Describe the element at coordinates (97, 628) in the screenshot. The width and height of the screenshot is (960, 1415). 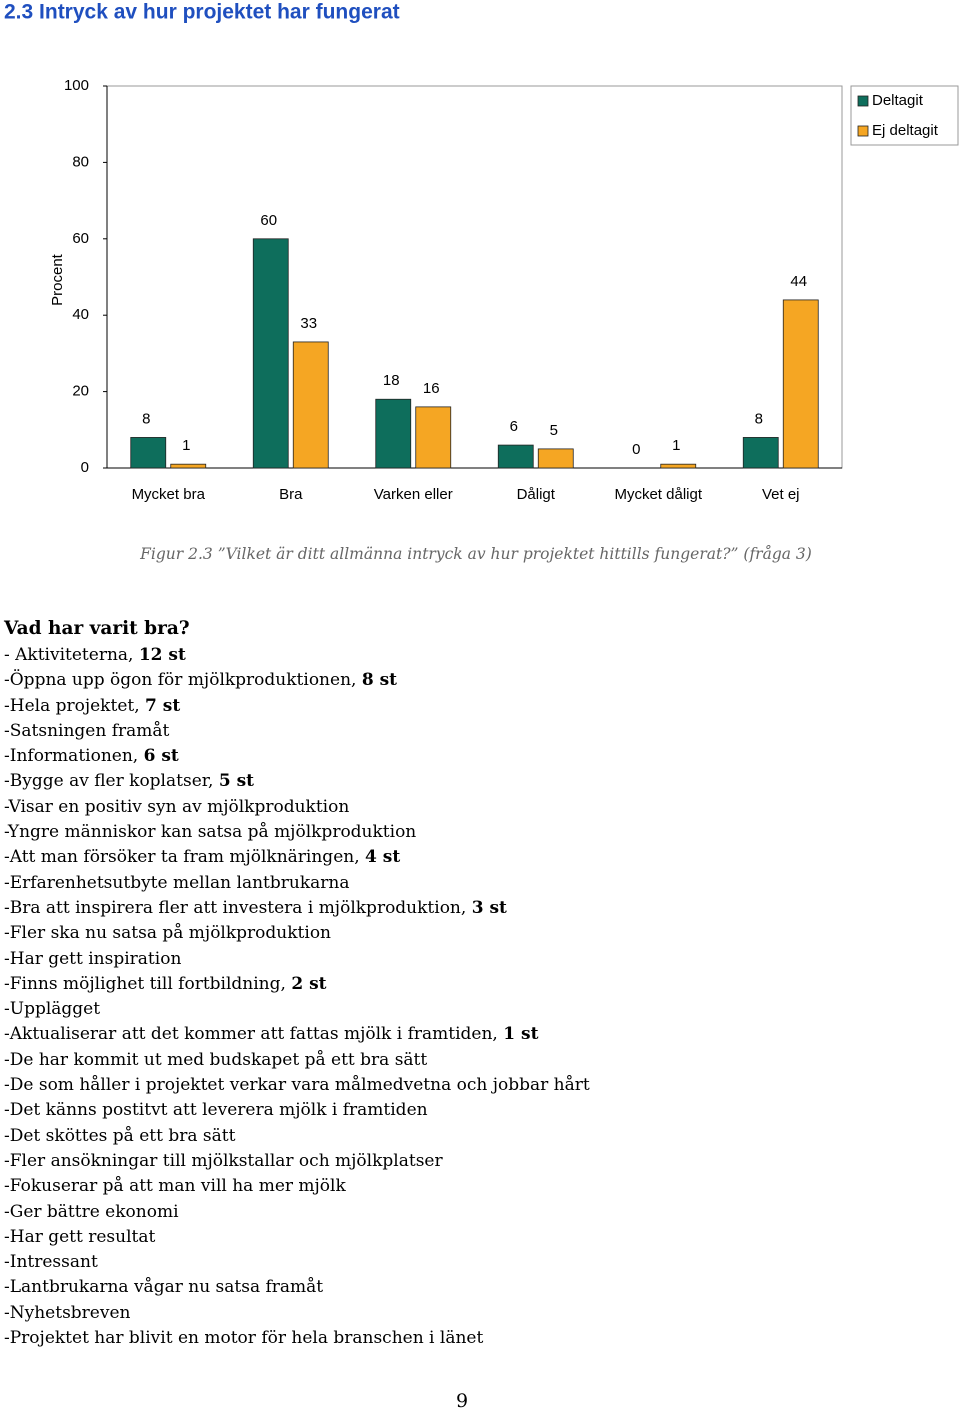
I see `section-title: Vad har varit bra?` at that location.